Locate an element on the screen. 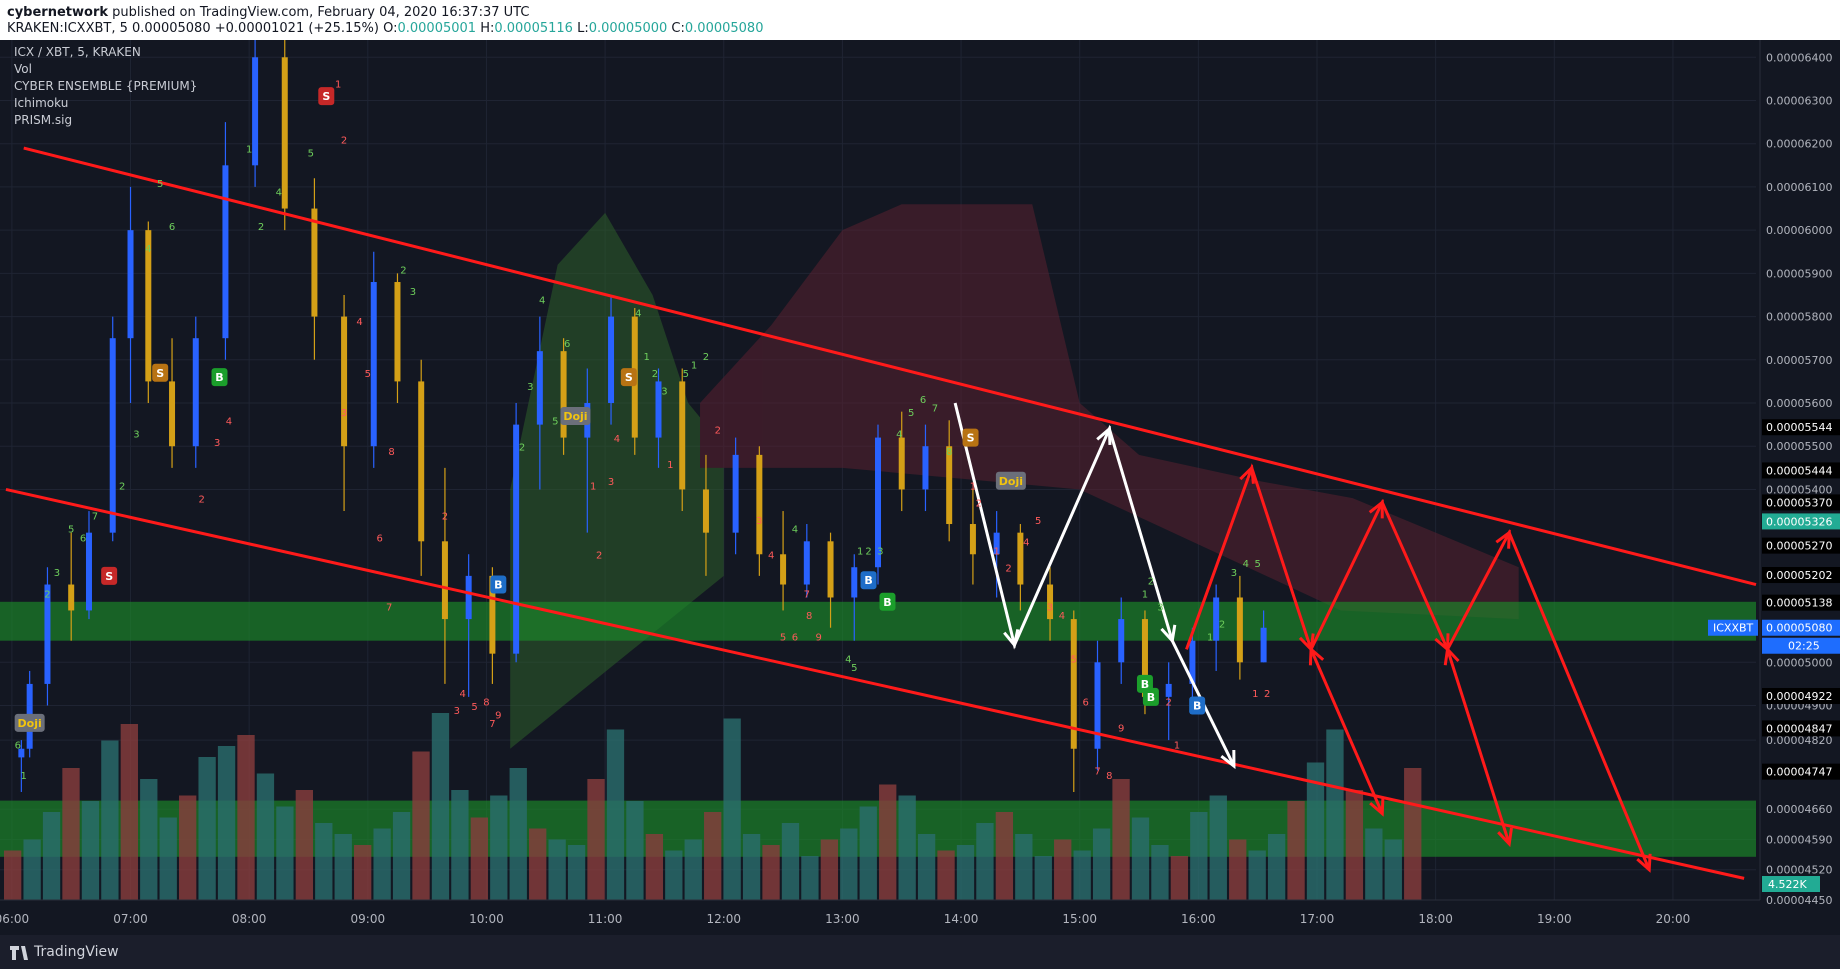  signal-badge-bg is located at coordinates (109, 575).